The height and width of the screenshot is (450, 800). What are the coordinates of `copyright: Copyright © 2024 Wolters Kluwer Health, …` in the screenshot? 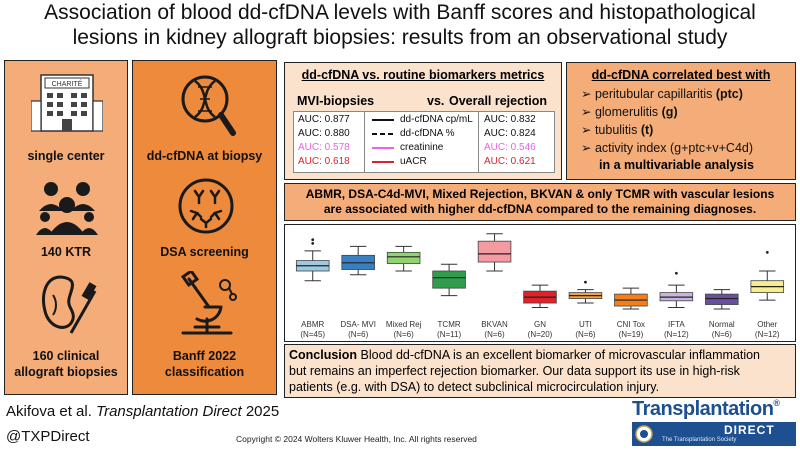 It's located at (356, 439).